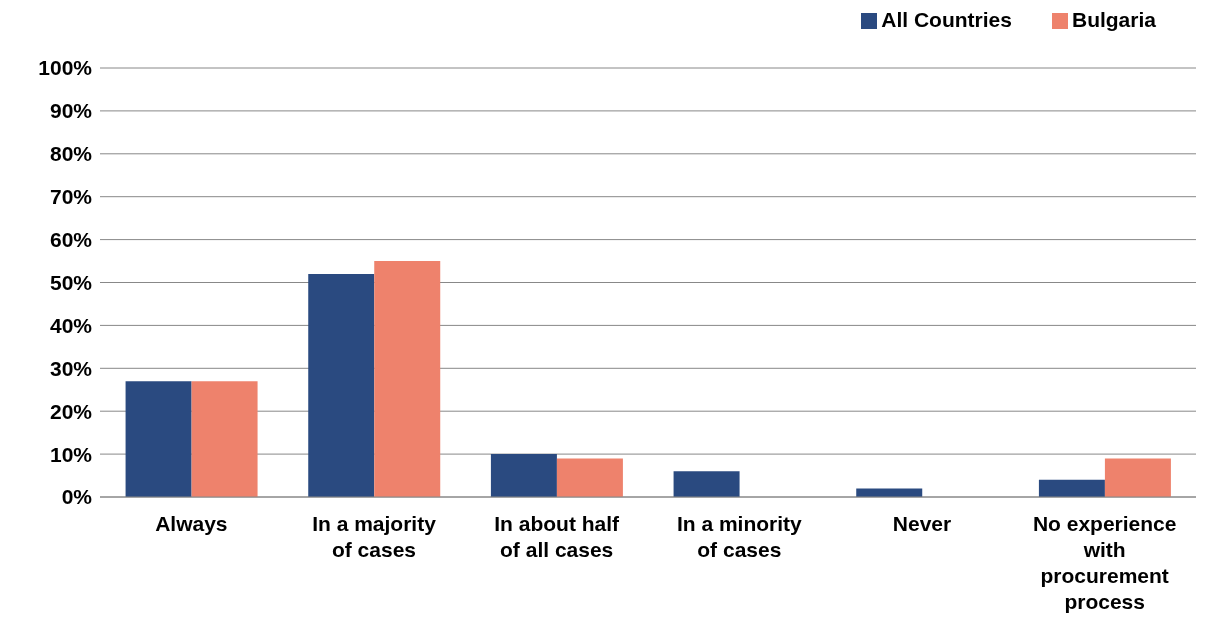  What do you see at coordinates (71, 368) in the screenshot?
I see `y-tick-label: 30%` at bounding box center [71, 368].